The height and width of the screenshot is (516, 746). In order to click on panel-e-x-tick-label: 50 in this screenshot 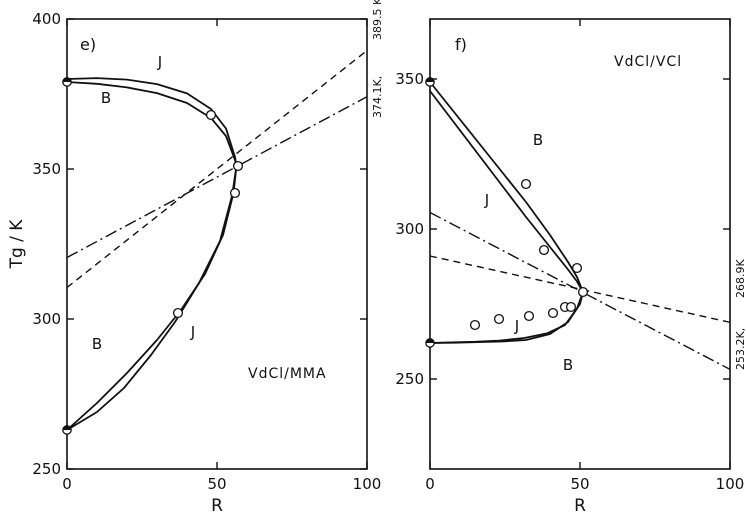, I will do `click(216, 484)`.